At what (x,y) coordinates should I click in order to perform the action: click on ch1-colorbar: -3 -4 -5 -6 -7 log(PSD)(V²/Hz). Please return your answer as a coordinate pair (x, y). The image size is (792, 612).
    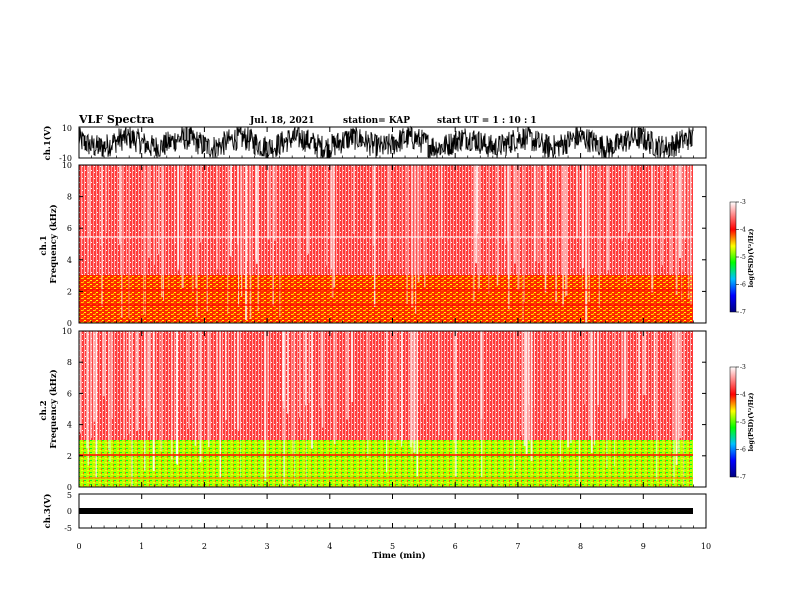
    Looking at the image, I should click on (742, 257).